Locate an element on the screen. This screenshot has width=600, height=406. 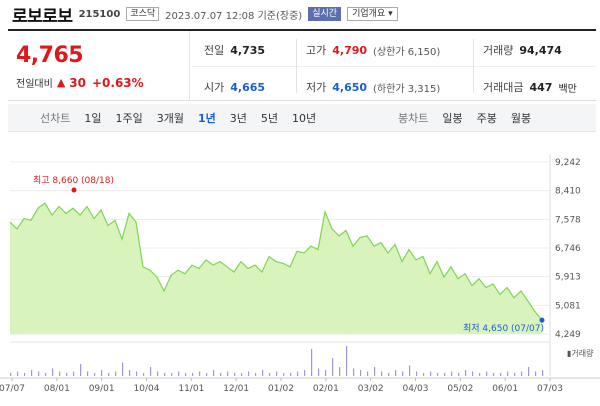
candle-tab-0: 일봉 is located at coordinates (452, 118).